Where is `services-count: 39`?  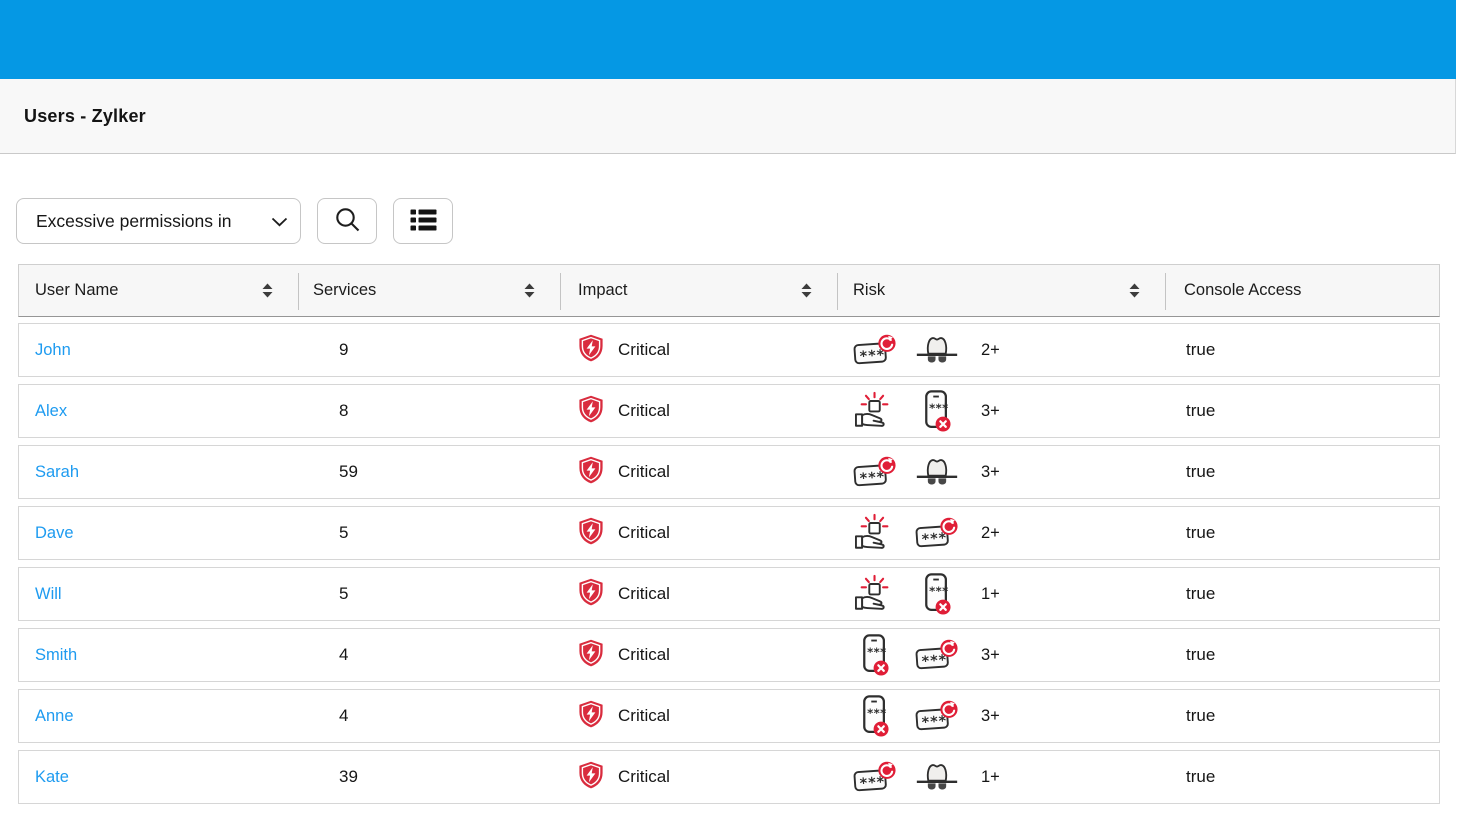 services-count: 39 is located at coordinates (348, 776).